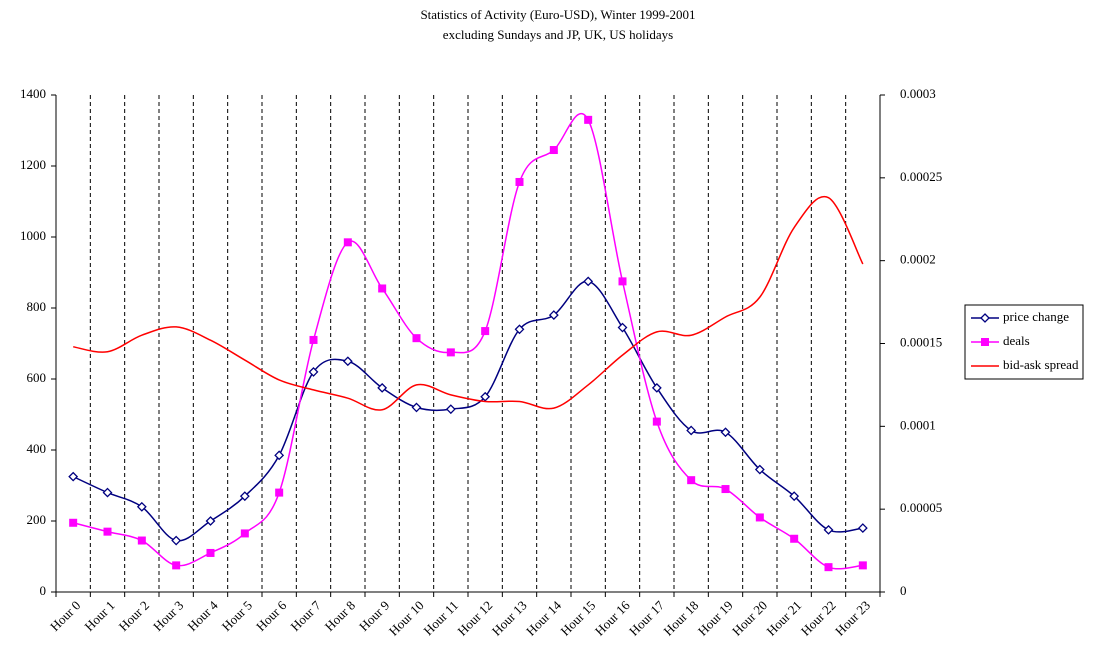  What do you see at coordinates (271, 615) in the screenshot?
I see `x-tick-label: Hour 6` at bounding box center [271, 615].